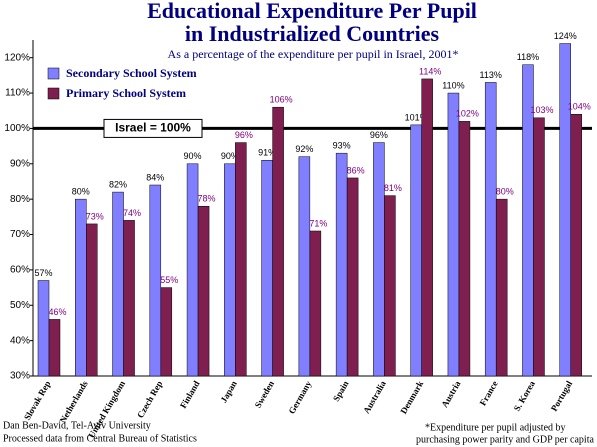 This screenshot has width=597, height=447. Describe the element at coordinates (149, 399) in the screenshot. I see `x-tick-label: Czech Rep` at that location.